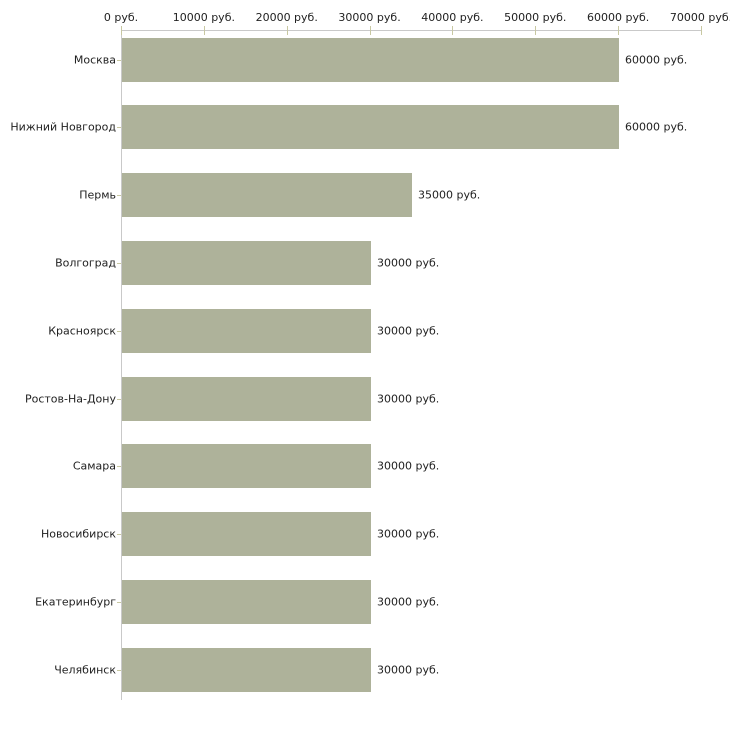 Image resolution: width=730 pixels, height=730 pixels. I want to click on bar-row: Екатеринбург 30000 руб., so click(365, 602).